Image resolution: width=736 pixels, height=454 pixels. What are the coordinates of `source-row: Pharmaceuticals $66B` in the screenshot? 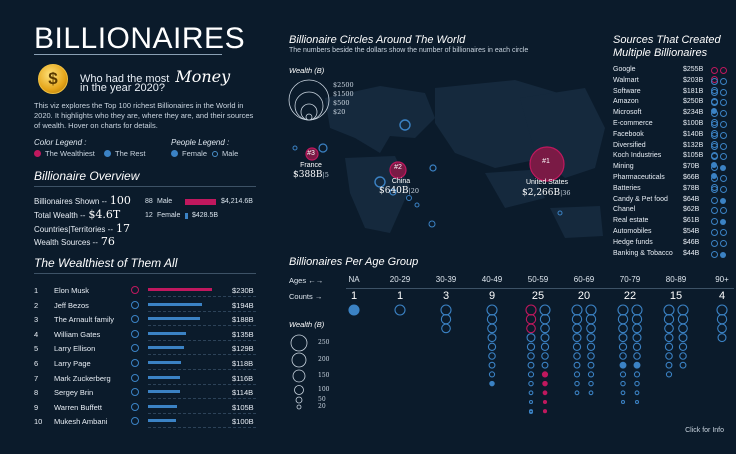 It's located at (674, 182).